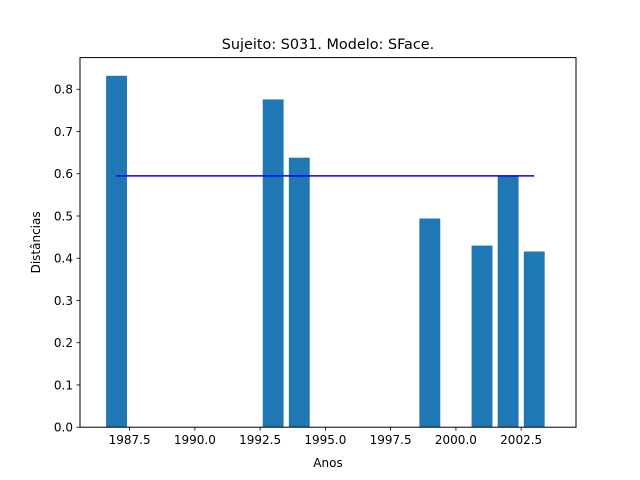 The image size is (640, 480). I want to click on bar-1999, so click(430, 323).